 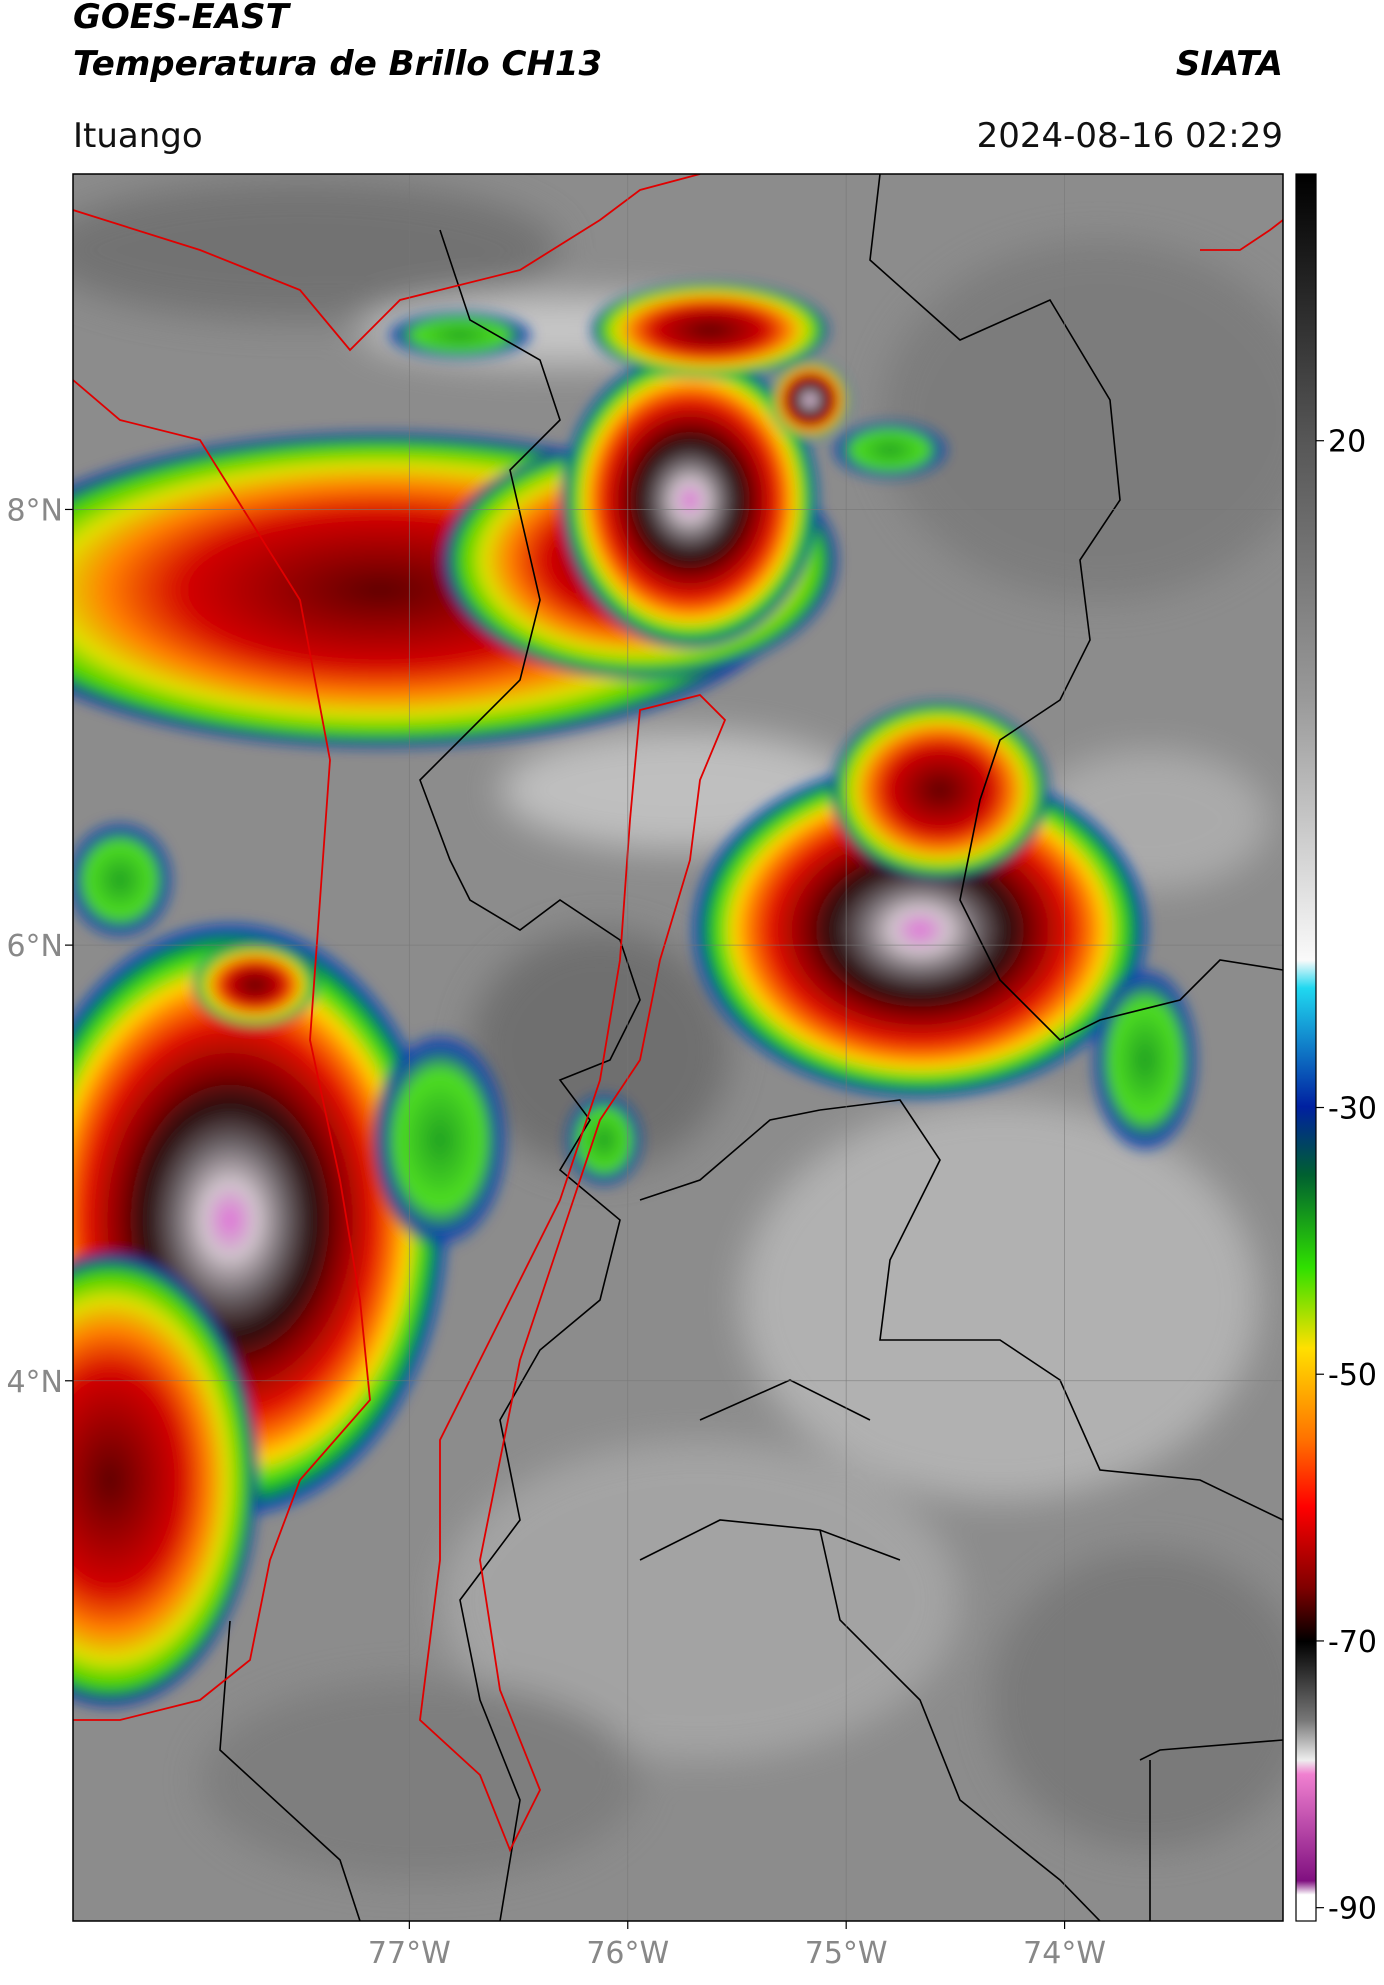 I want to click on y-tick-label: 8°N, so click(x=34, y=510).